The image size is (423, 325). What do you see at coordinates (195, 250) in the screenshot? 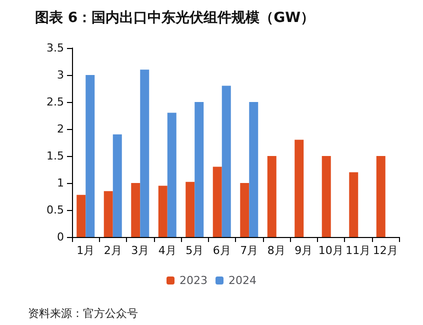
I see `x-tick-label: 5月` at bounding box center [195, 250].